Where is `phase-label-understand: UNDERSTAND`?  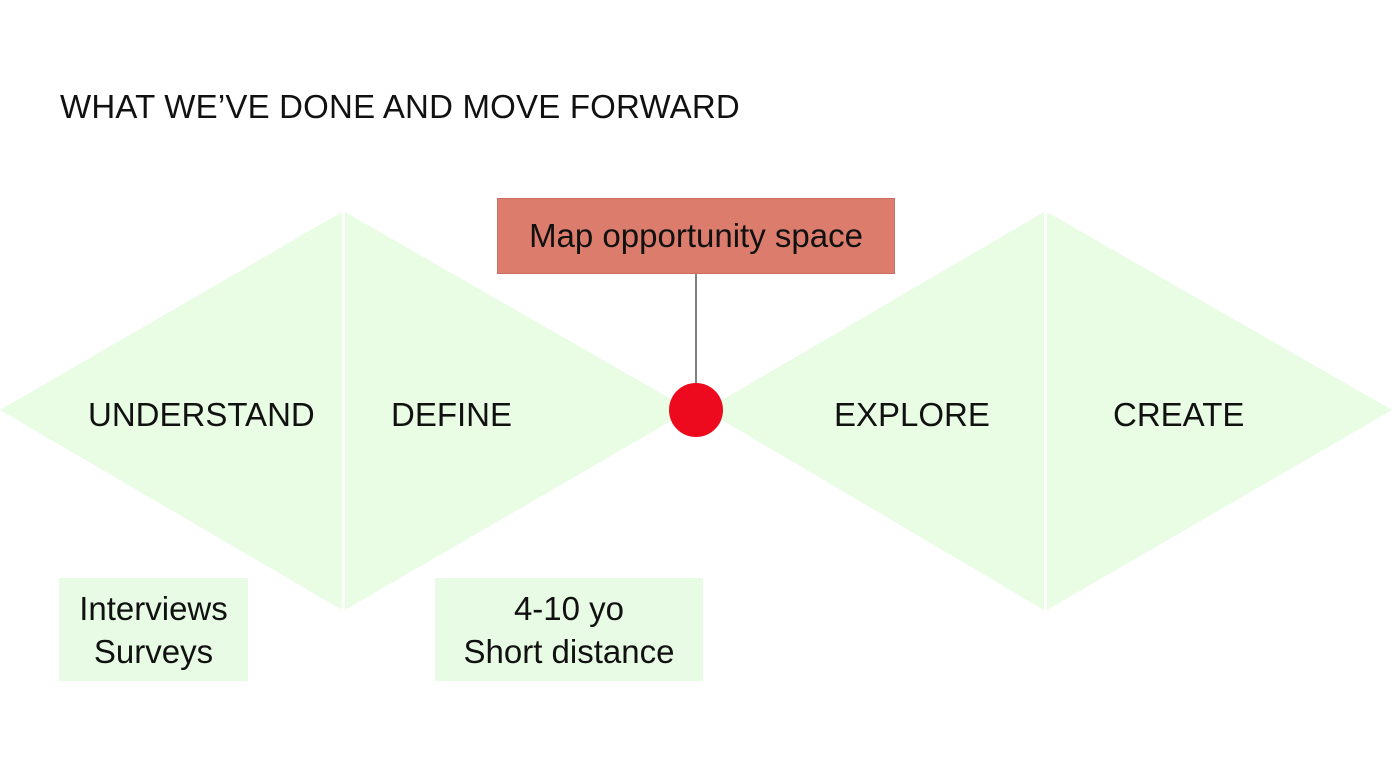
phase-label-understand: UNDERSTAND is located at coordinates (201, 414).